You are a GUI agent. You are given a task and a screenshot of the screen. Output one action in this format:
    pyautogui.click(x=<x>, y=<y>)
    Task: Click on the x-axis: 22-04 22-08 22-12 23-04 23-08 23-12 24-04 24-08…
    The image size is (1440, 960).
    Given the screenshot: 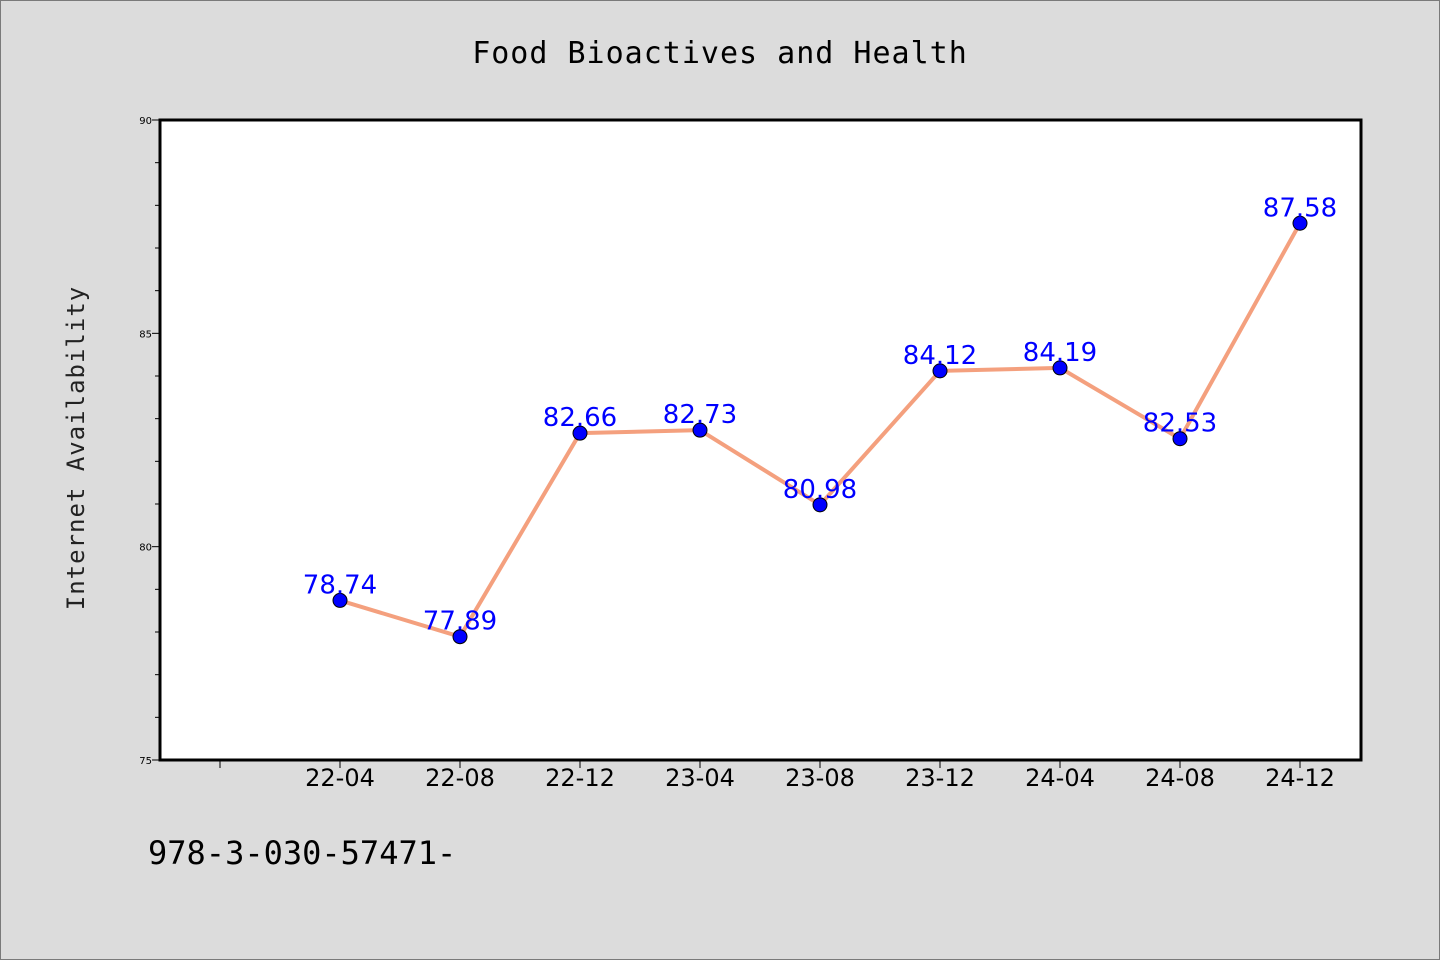 What is the action you would take?
    pyautogui.click(x=777, y=776)
    